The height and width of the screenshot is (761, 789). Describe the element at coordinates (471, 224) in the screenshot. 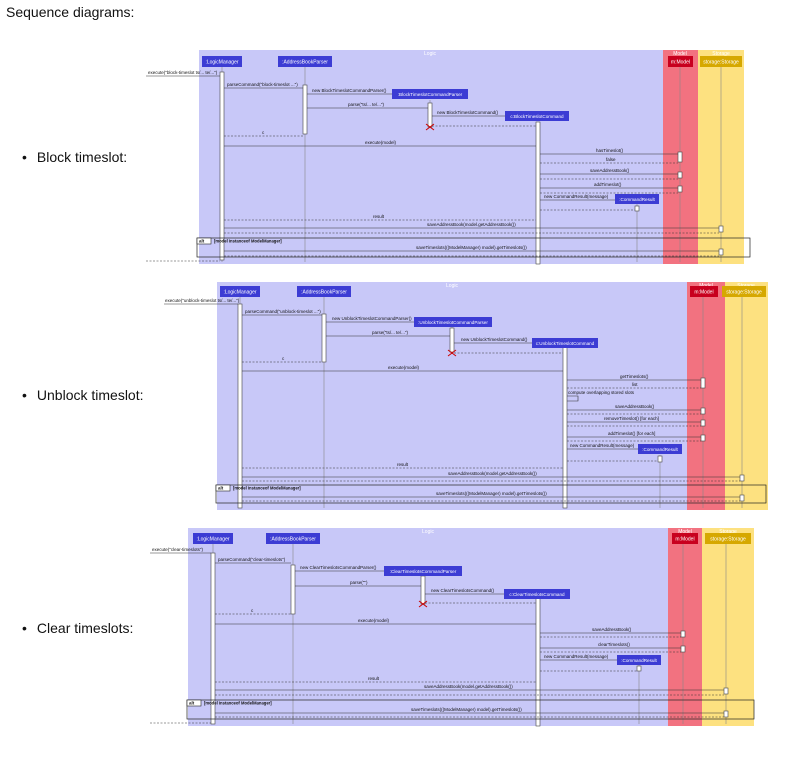

I see `msg-save-ab: saveAddressBook(model.getAddressBook())` at that location.